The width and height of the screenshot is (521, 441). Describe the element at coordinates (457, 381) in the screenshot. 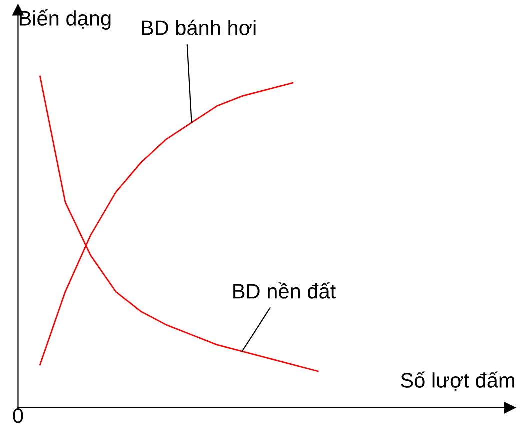

I see `x-axis-title: Số lượt đấm` at that location.